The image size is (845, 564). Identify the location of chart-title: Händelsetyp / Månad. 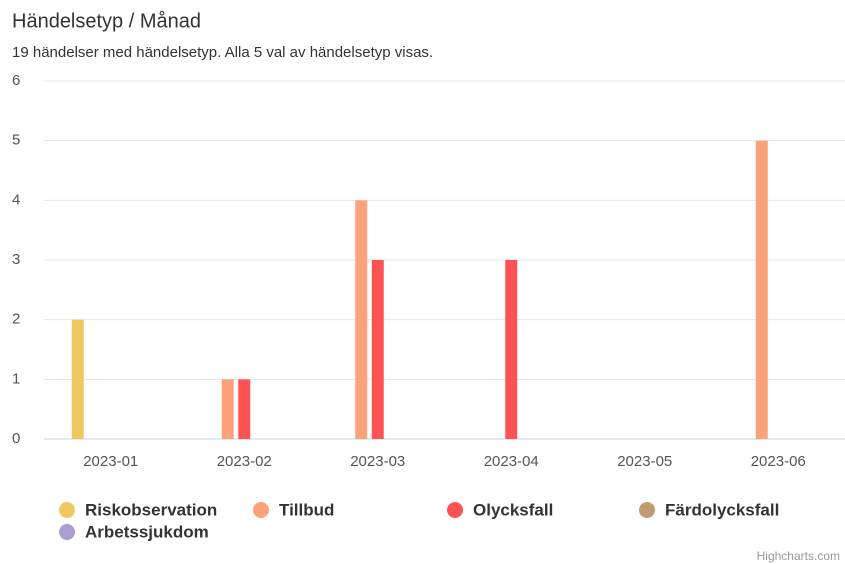
(106, 21).